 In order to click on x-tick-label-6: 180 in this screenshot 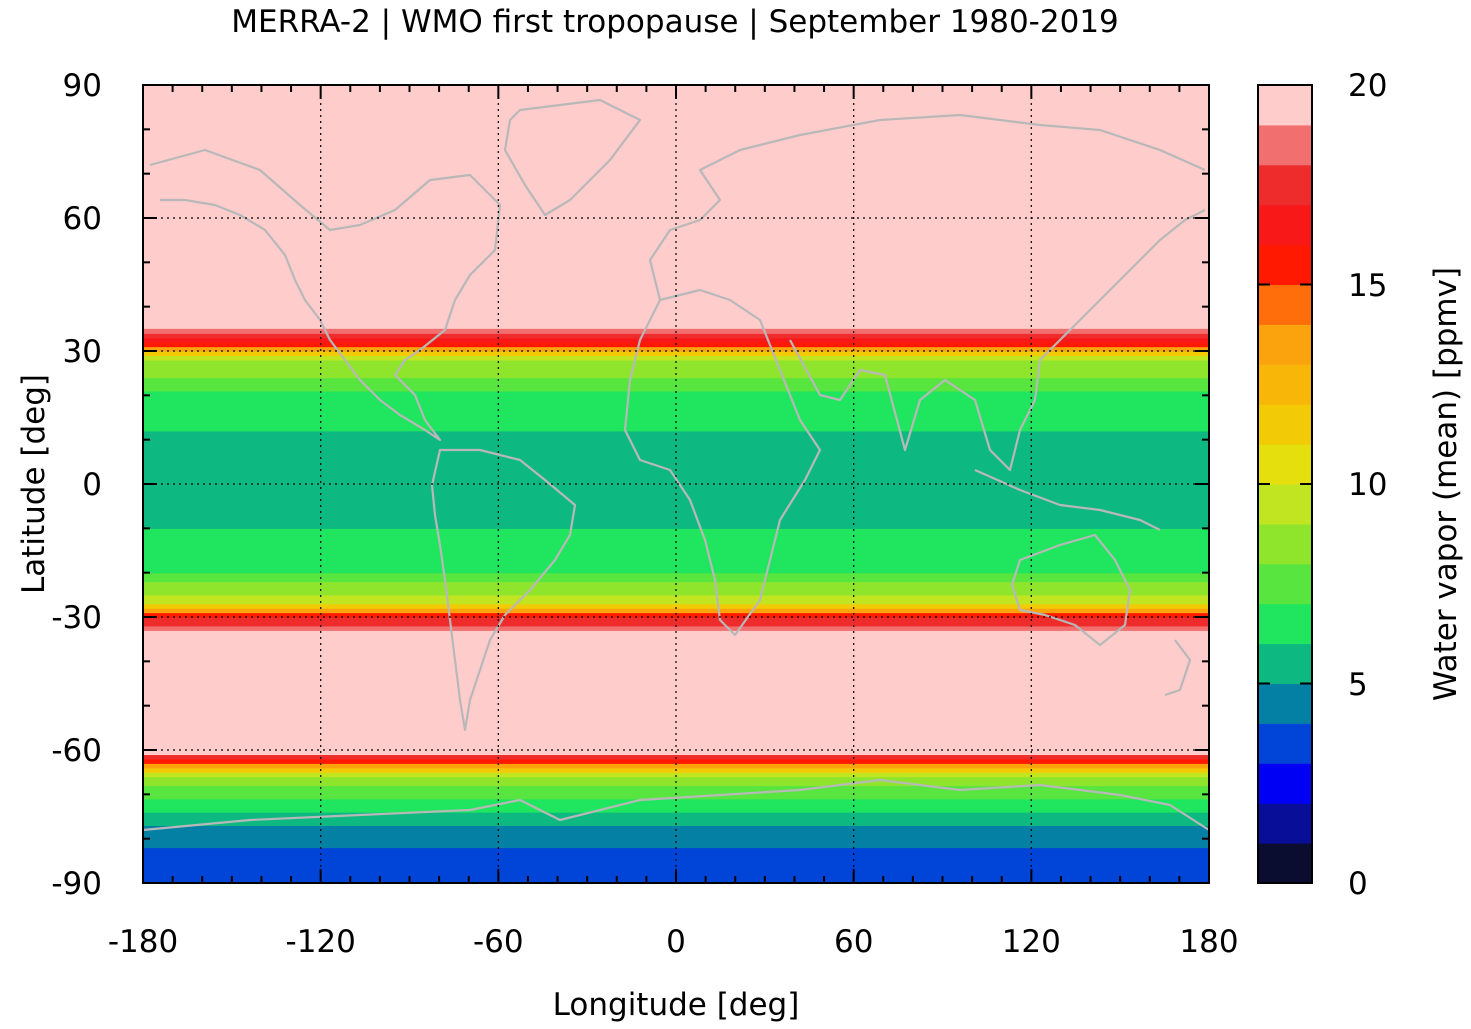, I will do `click(1208, 942)`.